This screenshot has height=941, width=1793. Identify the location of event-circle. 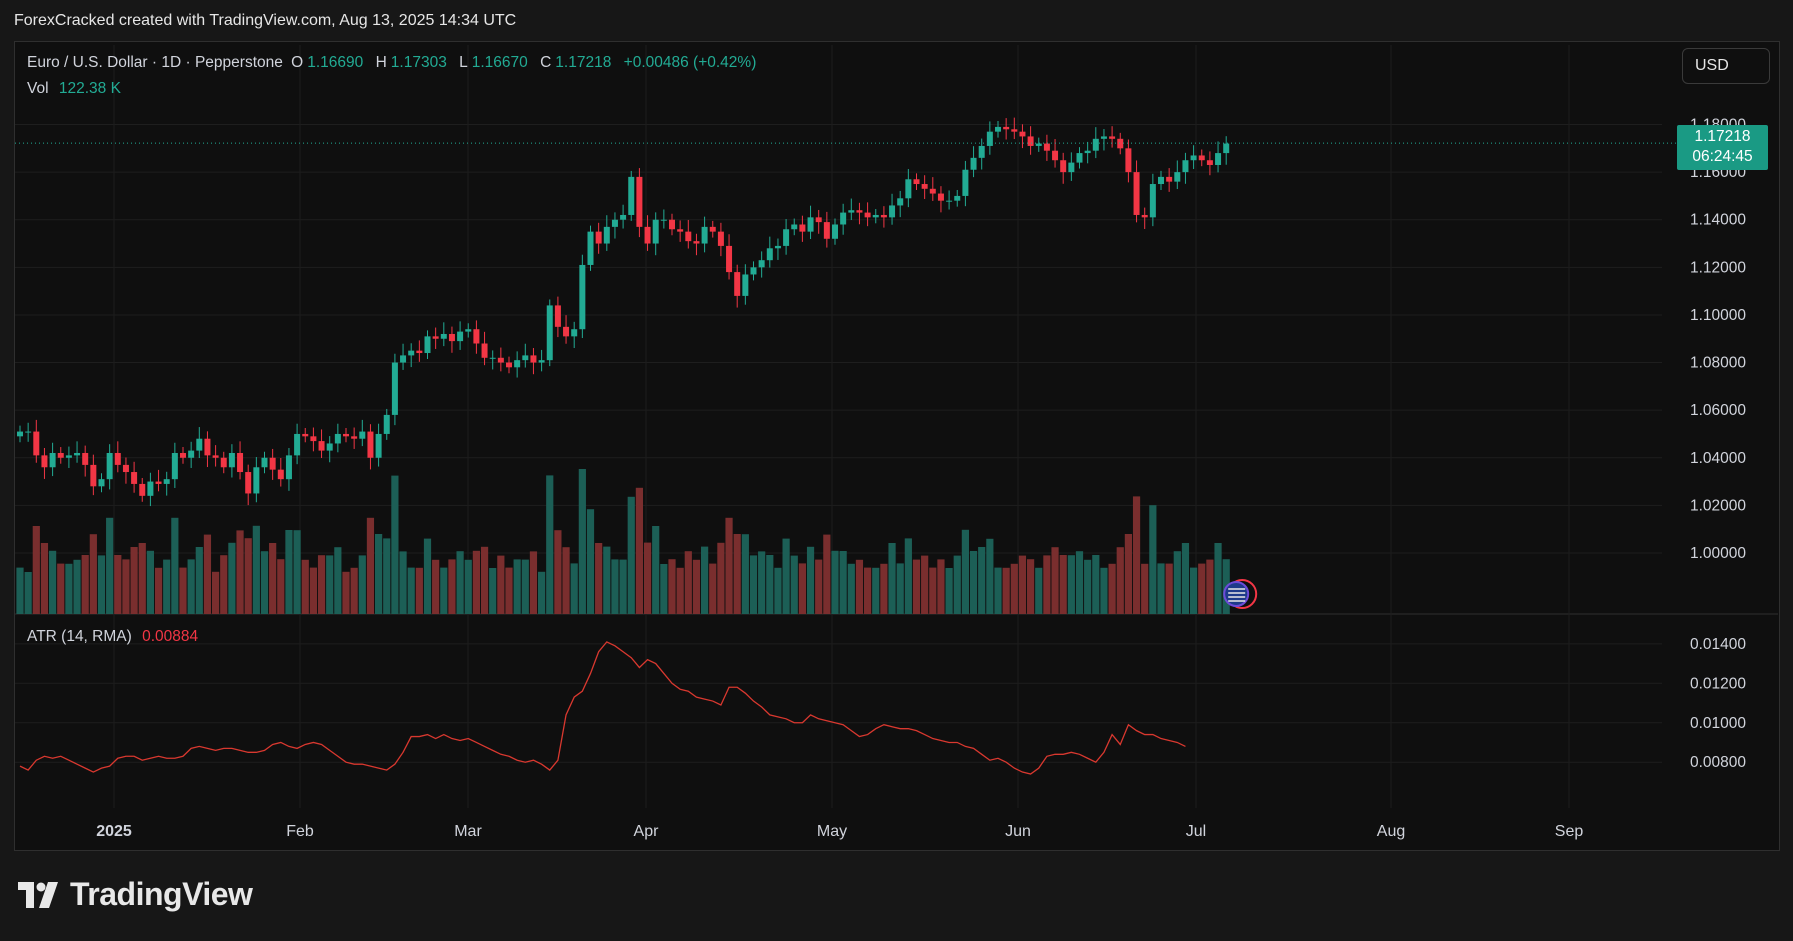
(1236, 594).